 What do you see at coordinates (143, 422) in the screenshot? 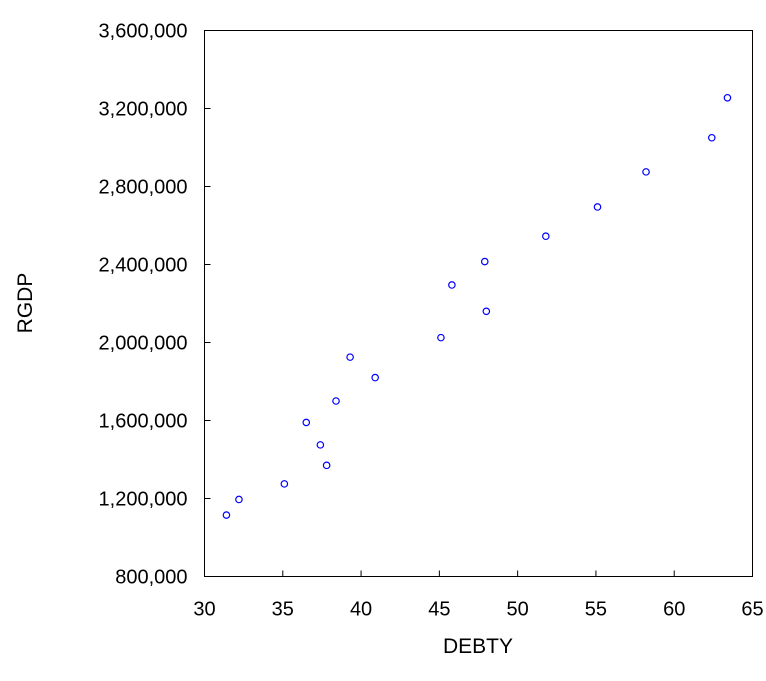
I see `y-tick-label: 1,600,000` at bounding box center [143, 422].